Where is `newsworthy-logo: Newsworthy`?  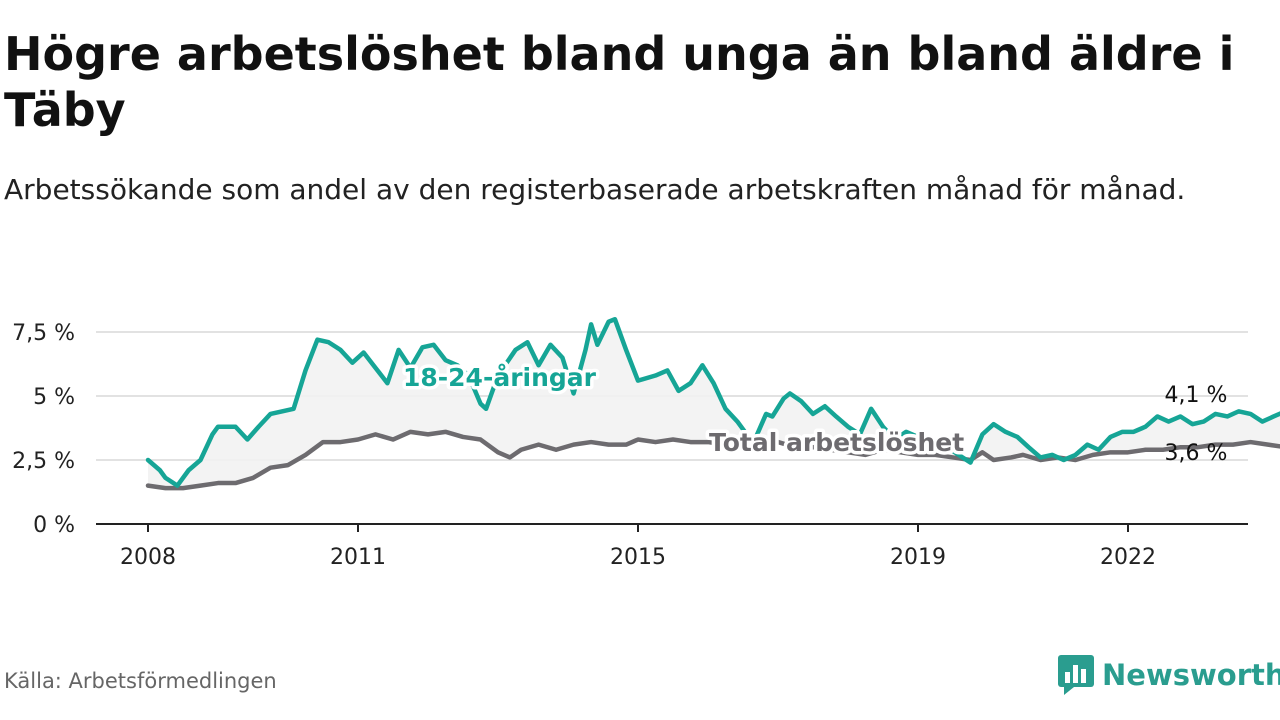 newsworthy-logo: Newsworthy is located at coordinates (1169, 675).